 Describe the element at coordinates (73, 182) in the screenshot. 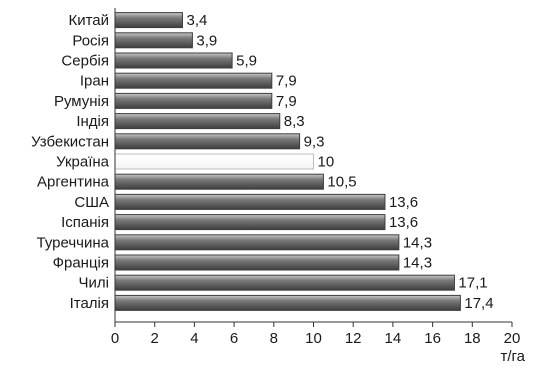

I see `category-label: Аргентина` at that location.